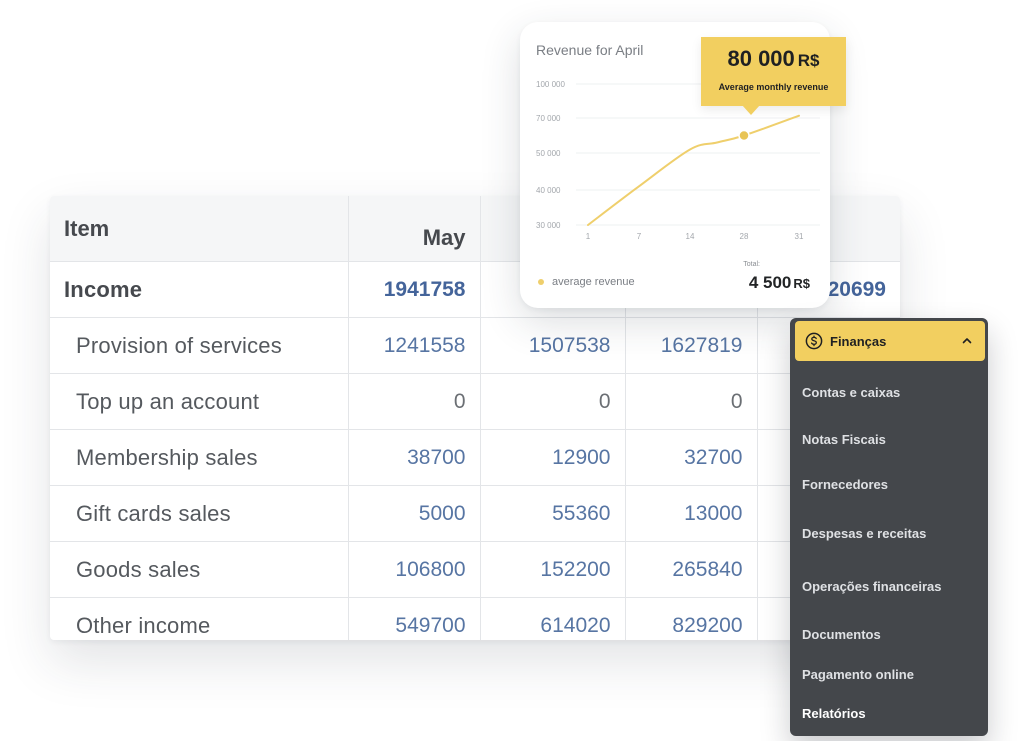  What do you see at coordinates (799, 236) in the screenshot?
I see `x-tick-label: 31` at bounding box center [799, 236].